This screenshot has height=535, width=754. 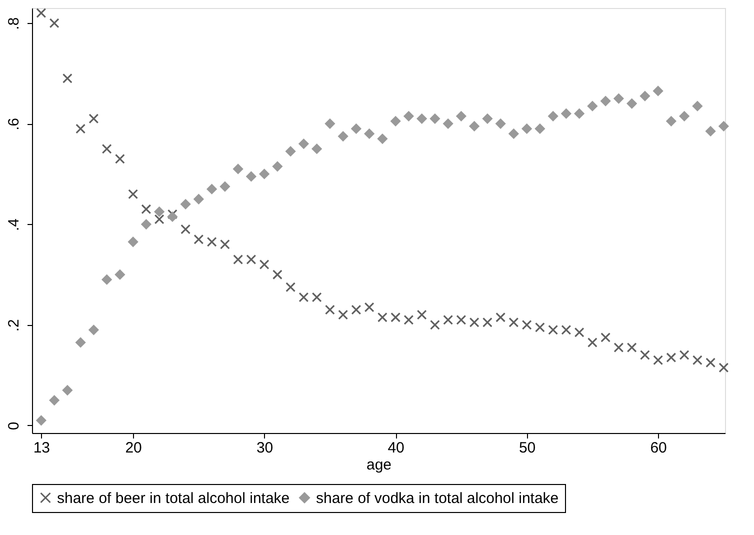 I want to click on y-tick-label: .6, so click(x=14, y=124).